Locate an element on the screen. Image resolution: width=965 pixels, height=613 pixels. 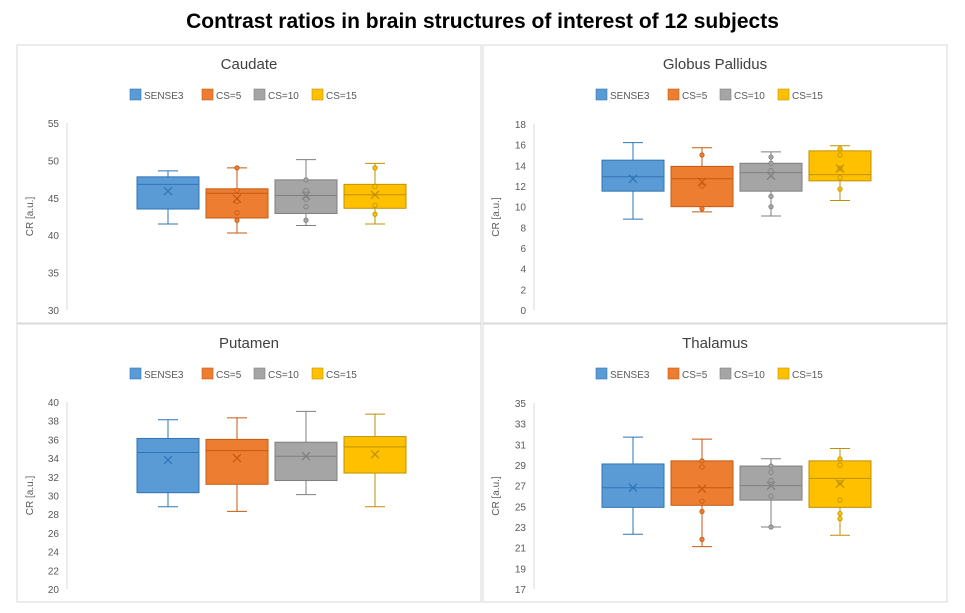
chart-title: Globus Pallidus is located at coordinates (715, 64).